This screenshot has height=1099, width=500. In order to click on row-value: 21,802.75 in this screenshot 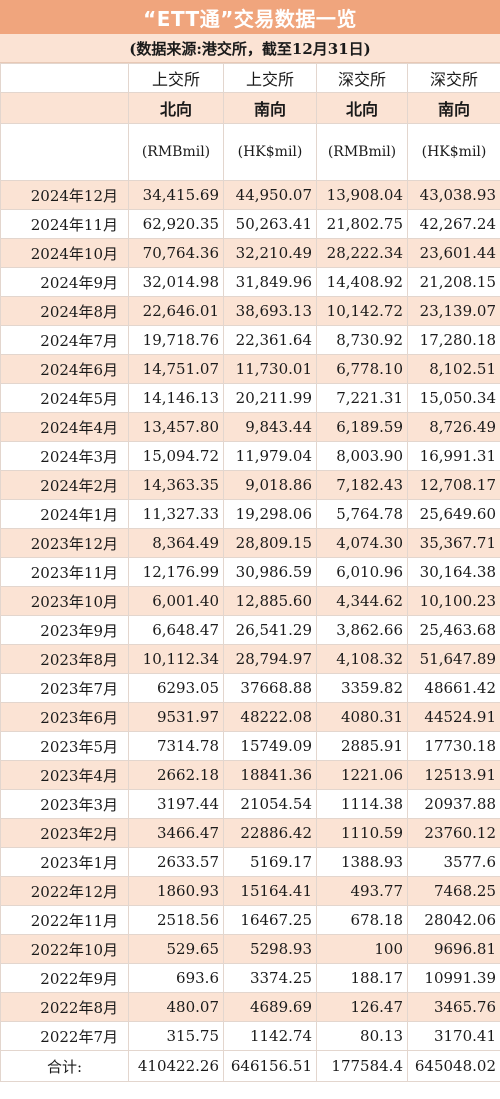, I will do `click(362, 224)`.